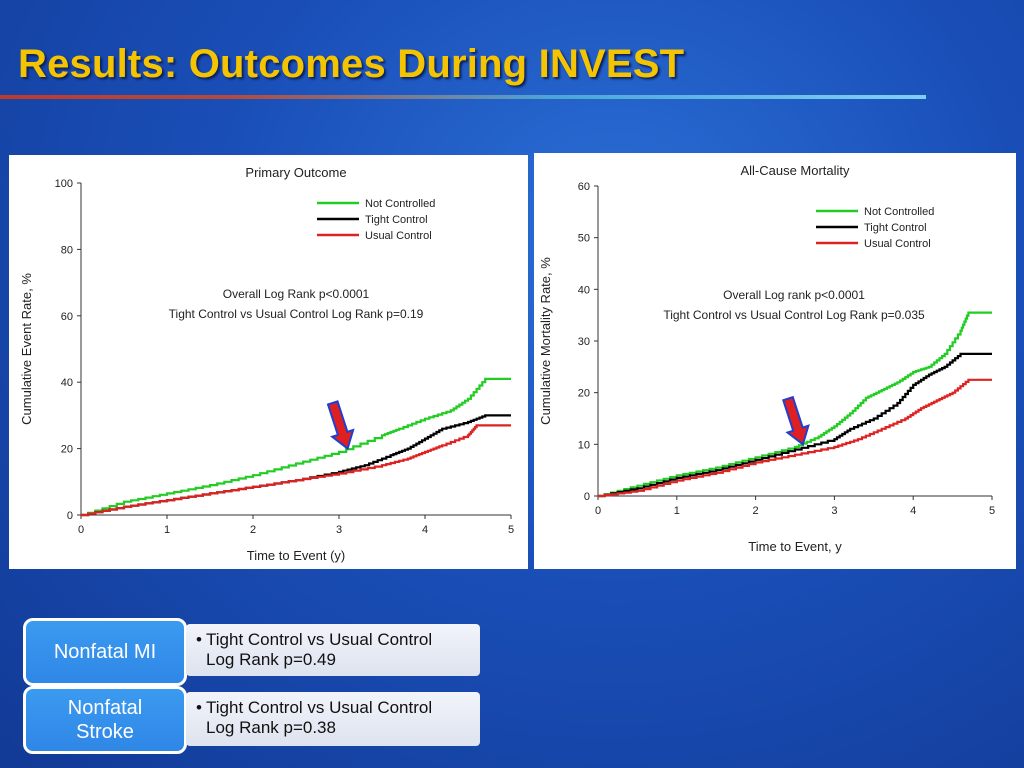 The image size is (1024, 768). I want to click on mortality-y-tick-label: 60, so click(584, 187).